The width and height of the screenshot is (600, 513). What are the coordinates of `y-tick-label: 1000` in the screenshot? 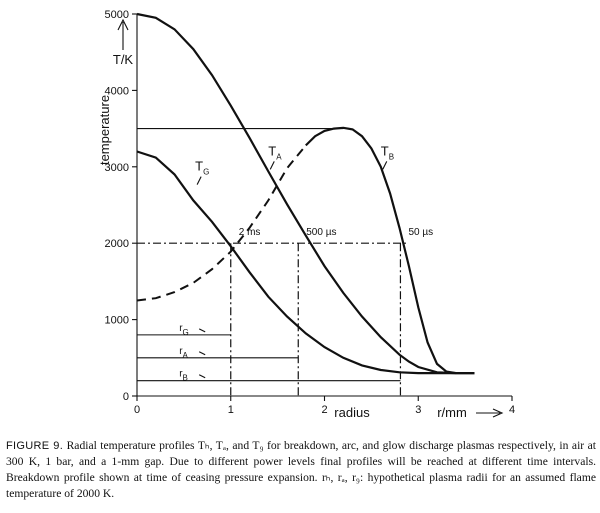 It's located at (117, 321).